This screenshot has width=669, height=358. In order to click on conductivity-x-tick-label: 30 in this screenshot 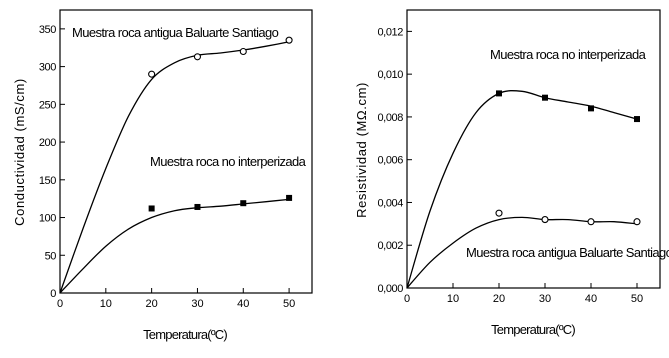, I will do `click(197, 304)`.